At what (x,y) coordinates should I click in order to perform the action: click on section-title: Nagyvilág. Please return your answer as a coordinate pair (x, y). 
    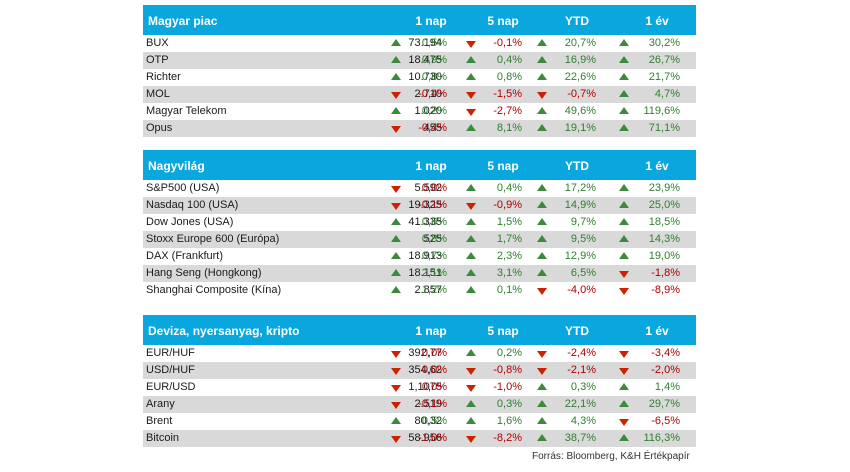
    Looking at the image, I should click on (176, 166).